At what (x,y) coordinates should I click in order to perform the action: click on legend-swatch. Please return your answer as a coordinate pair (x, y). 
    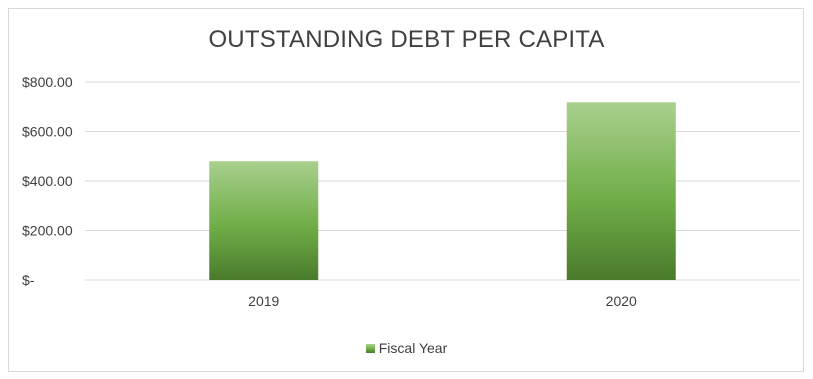
    Looking at the image, I should click on (370, 348).